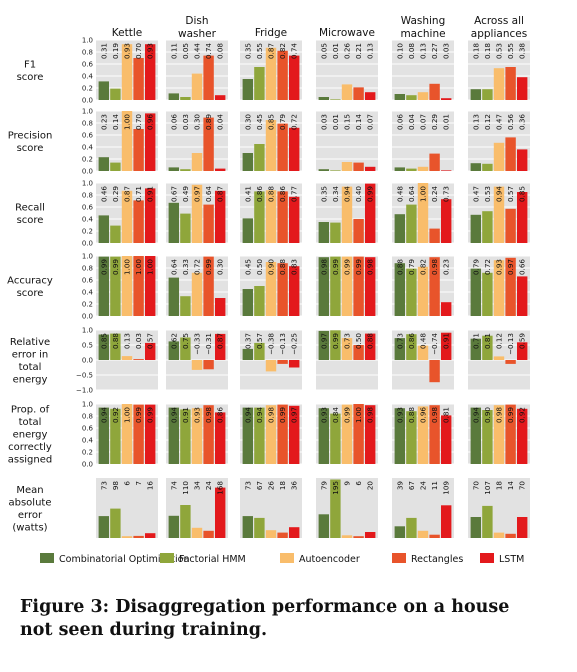 This screenshot has height=672, width=577. What do you see at coordinates (446, 415) in the screenshot?
I see `value-label-5-4-4: 0.81` at bounding box center [446, 415].